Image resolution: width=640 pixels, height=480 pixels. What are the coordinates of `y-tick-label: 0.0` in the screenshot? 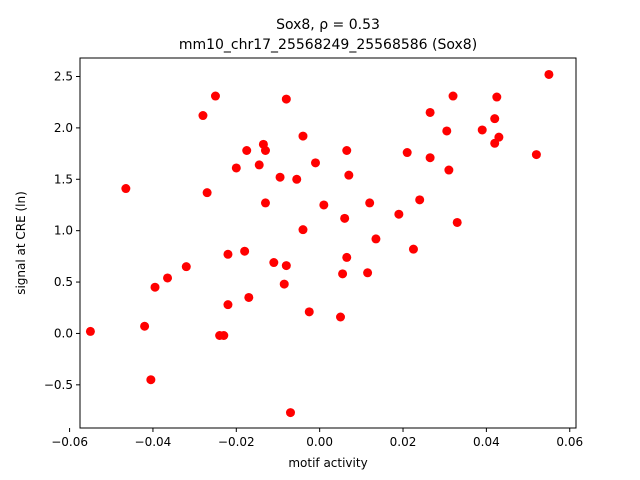 It's located at (63, 333).